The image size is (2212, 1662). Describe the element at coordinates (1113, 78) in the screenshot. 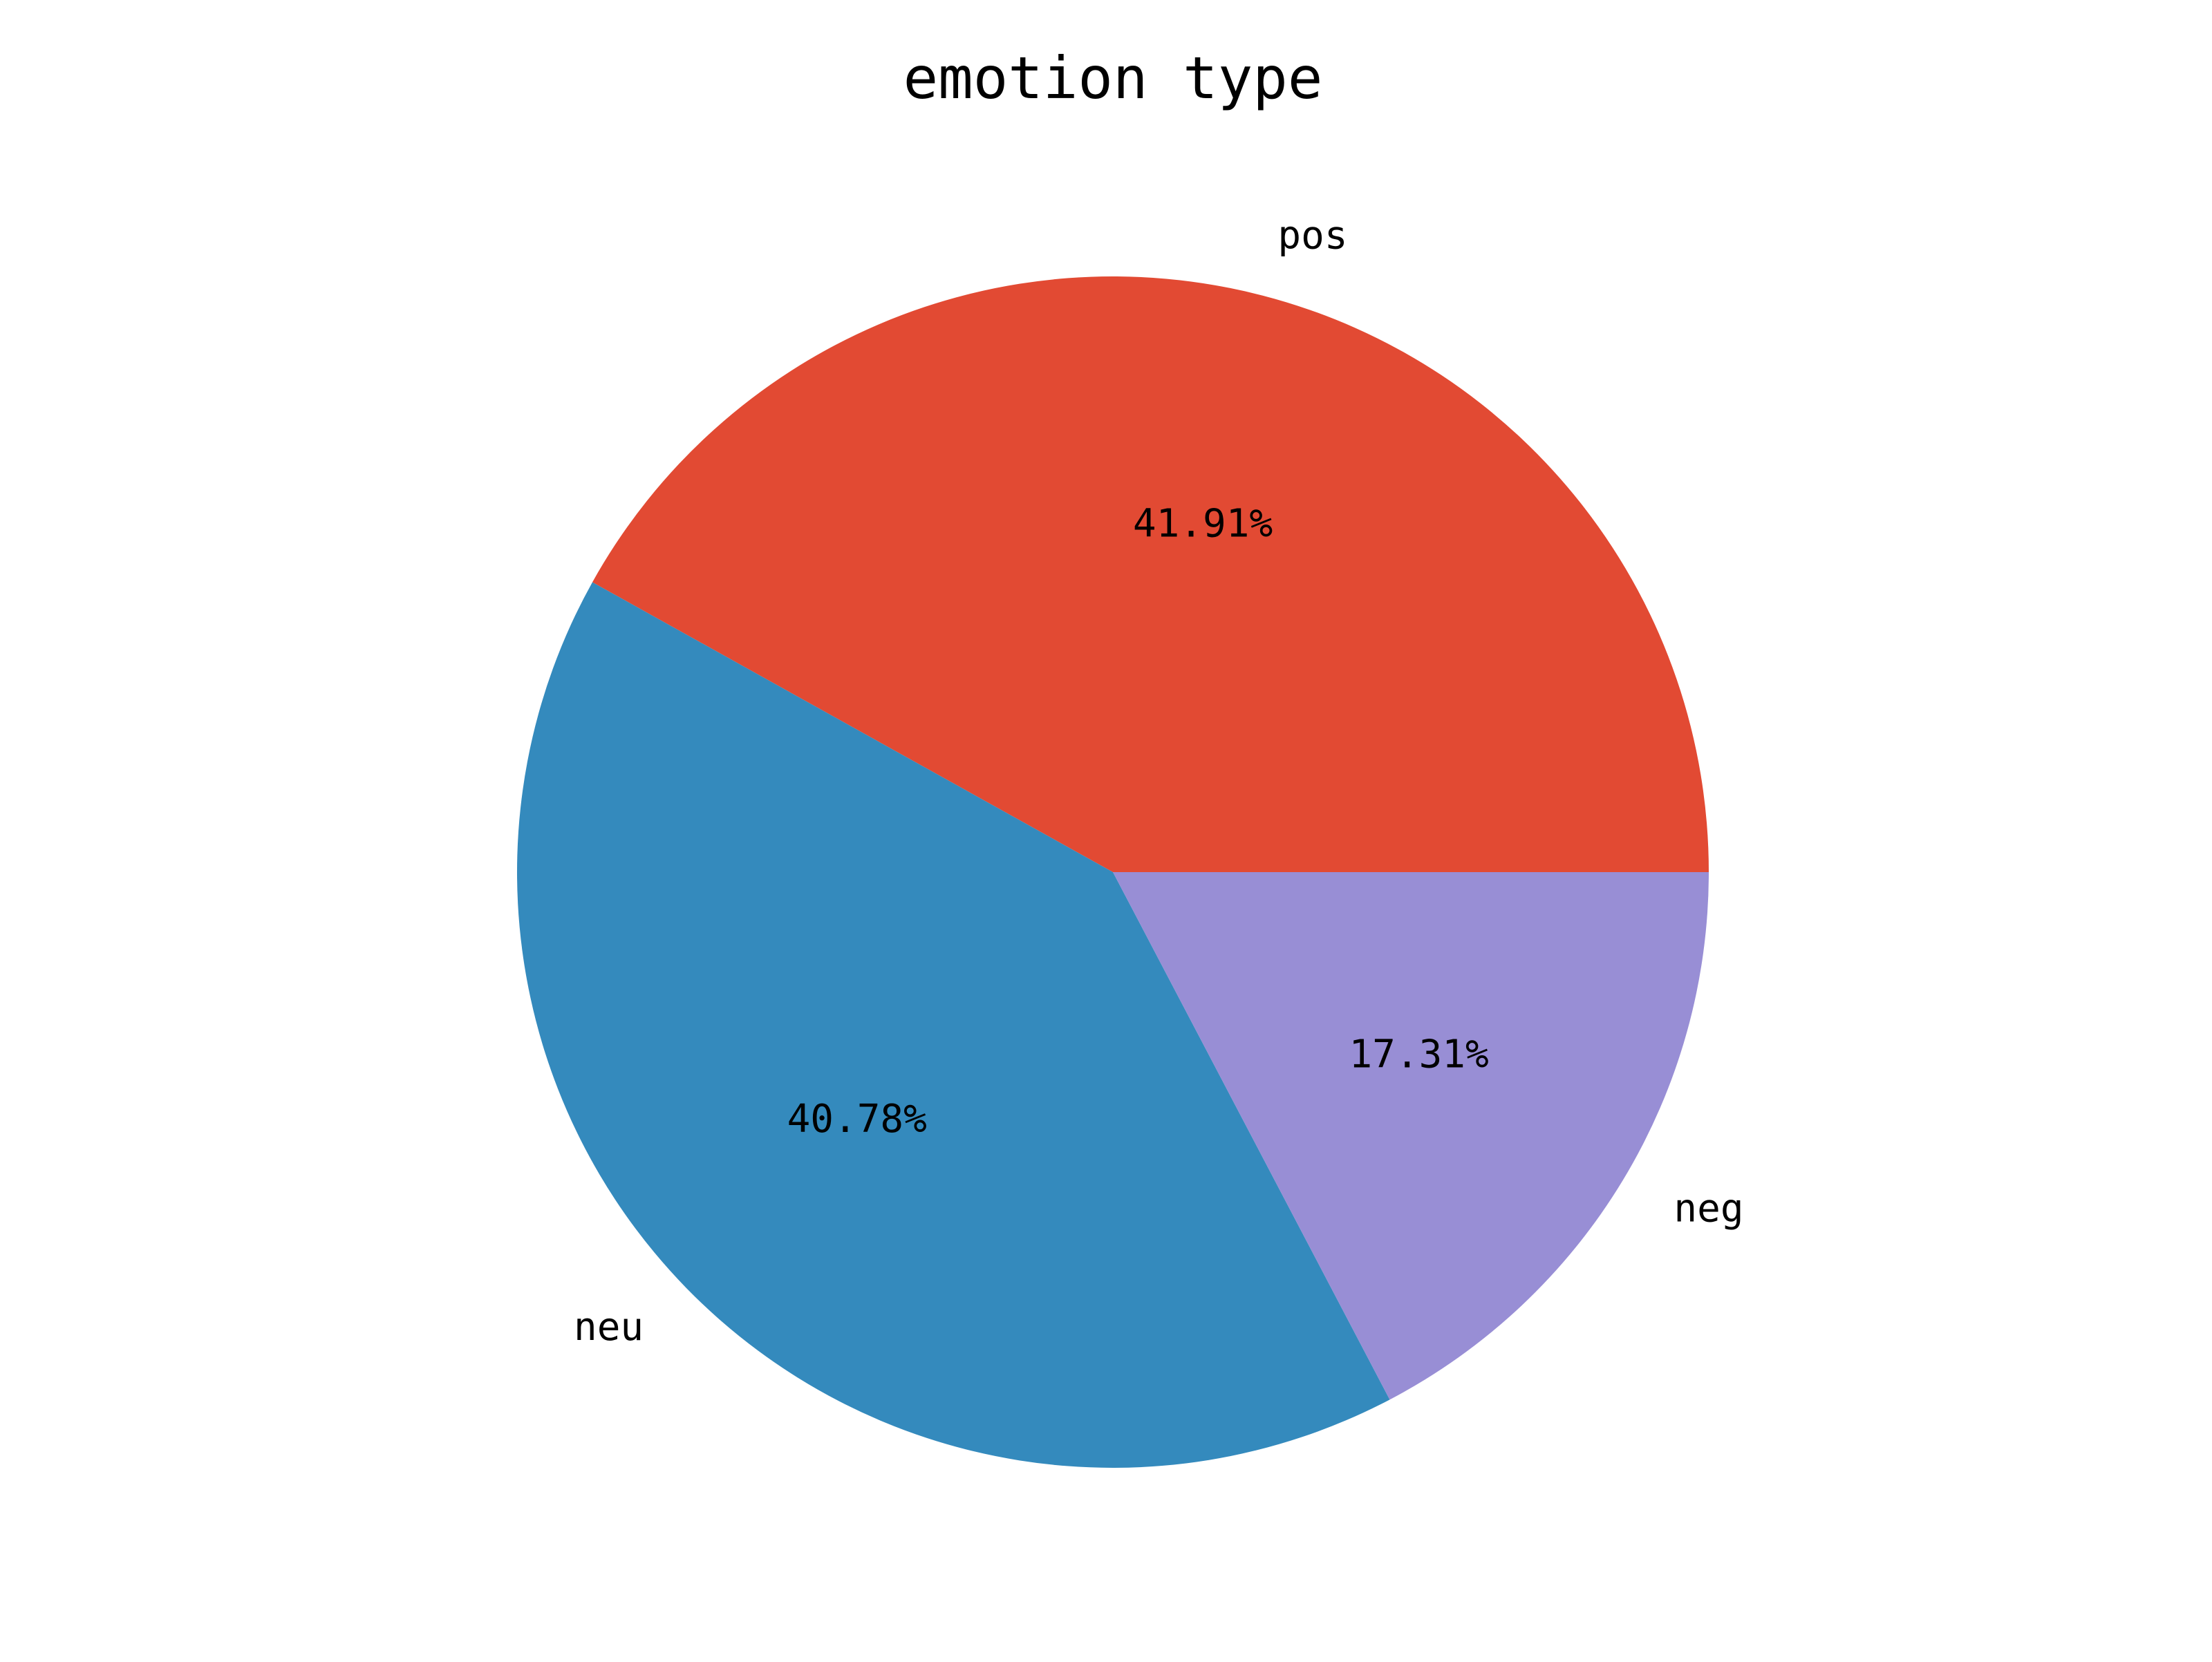

I see `chart-title: emotion type` at that location.